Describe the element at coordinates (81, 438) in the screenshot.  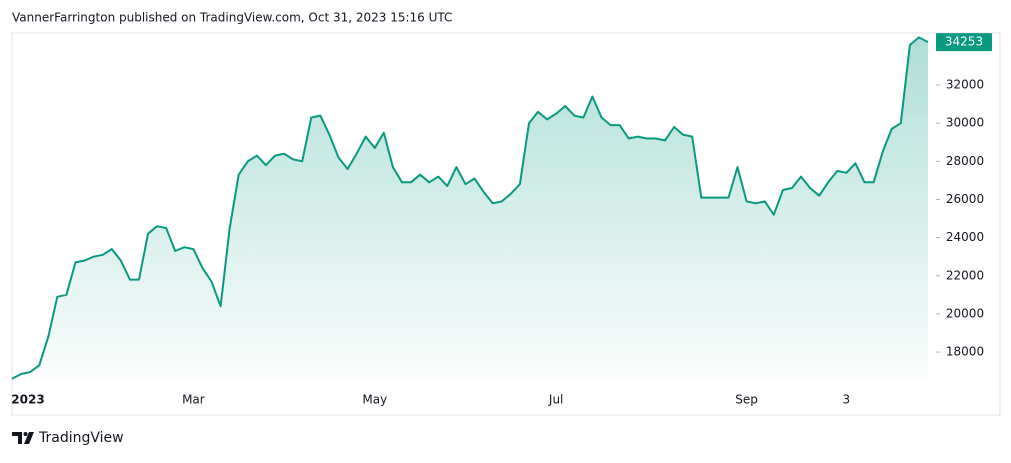
I see `brand: TradingView` at that location.